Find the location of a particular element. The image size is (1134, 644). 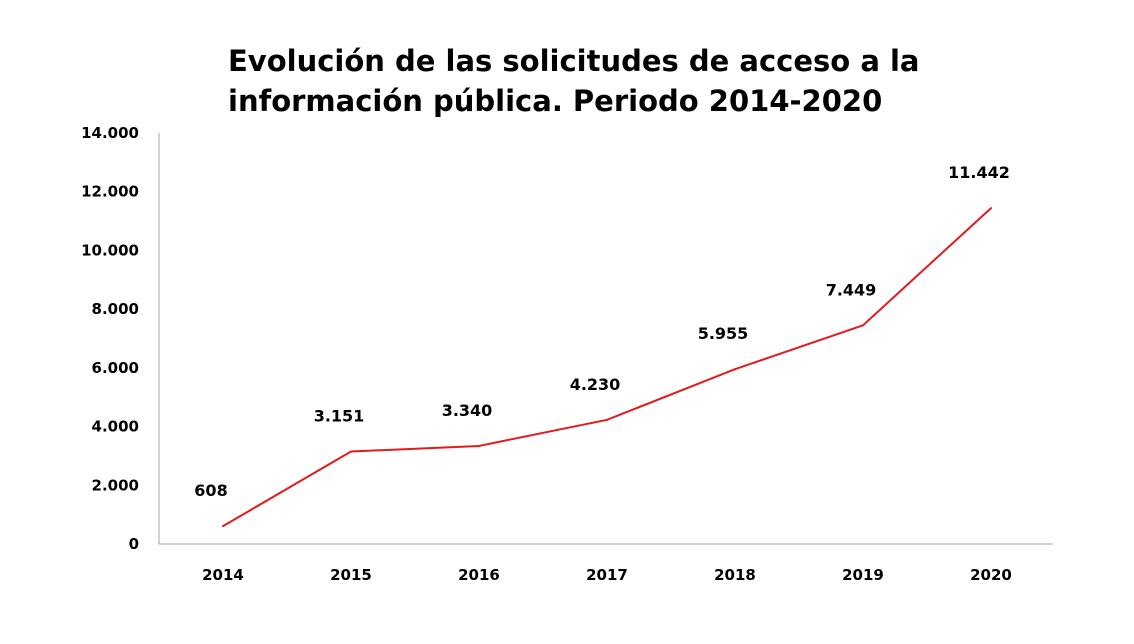

data-label: 11.442 is located at coordinates (979, 172).